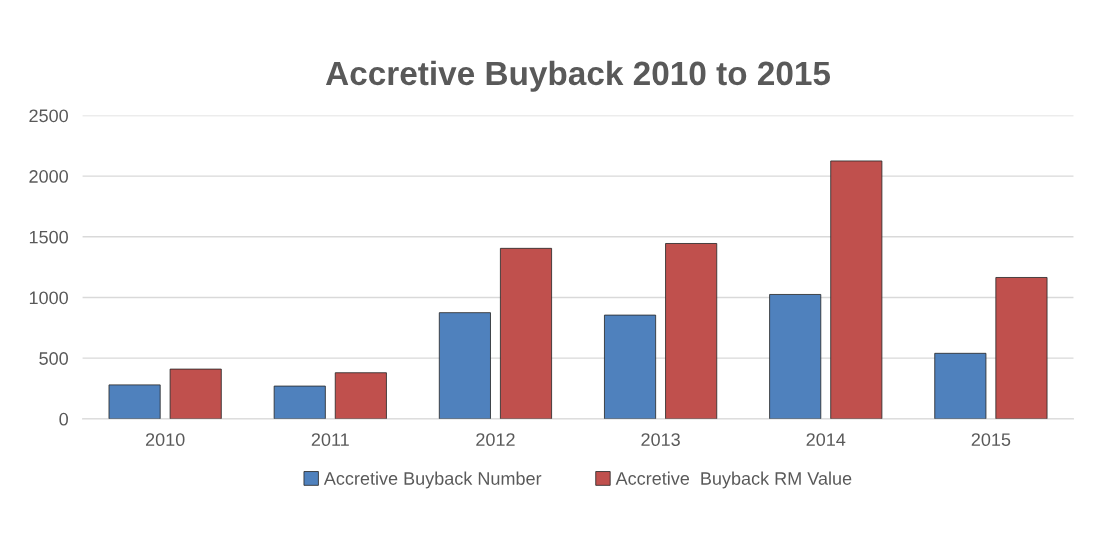 The height and width of the screenshot is (537, 1101). What do you see at coordinates (48, 298) in the screenshot?
I see `y-tick-label: 1000` at bounding box center [48, 298].